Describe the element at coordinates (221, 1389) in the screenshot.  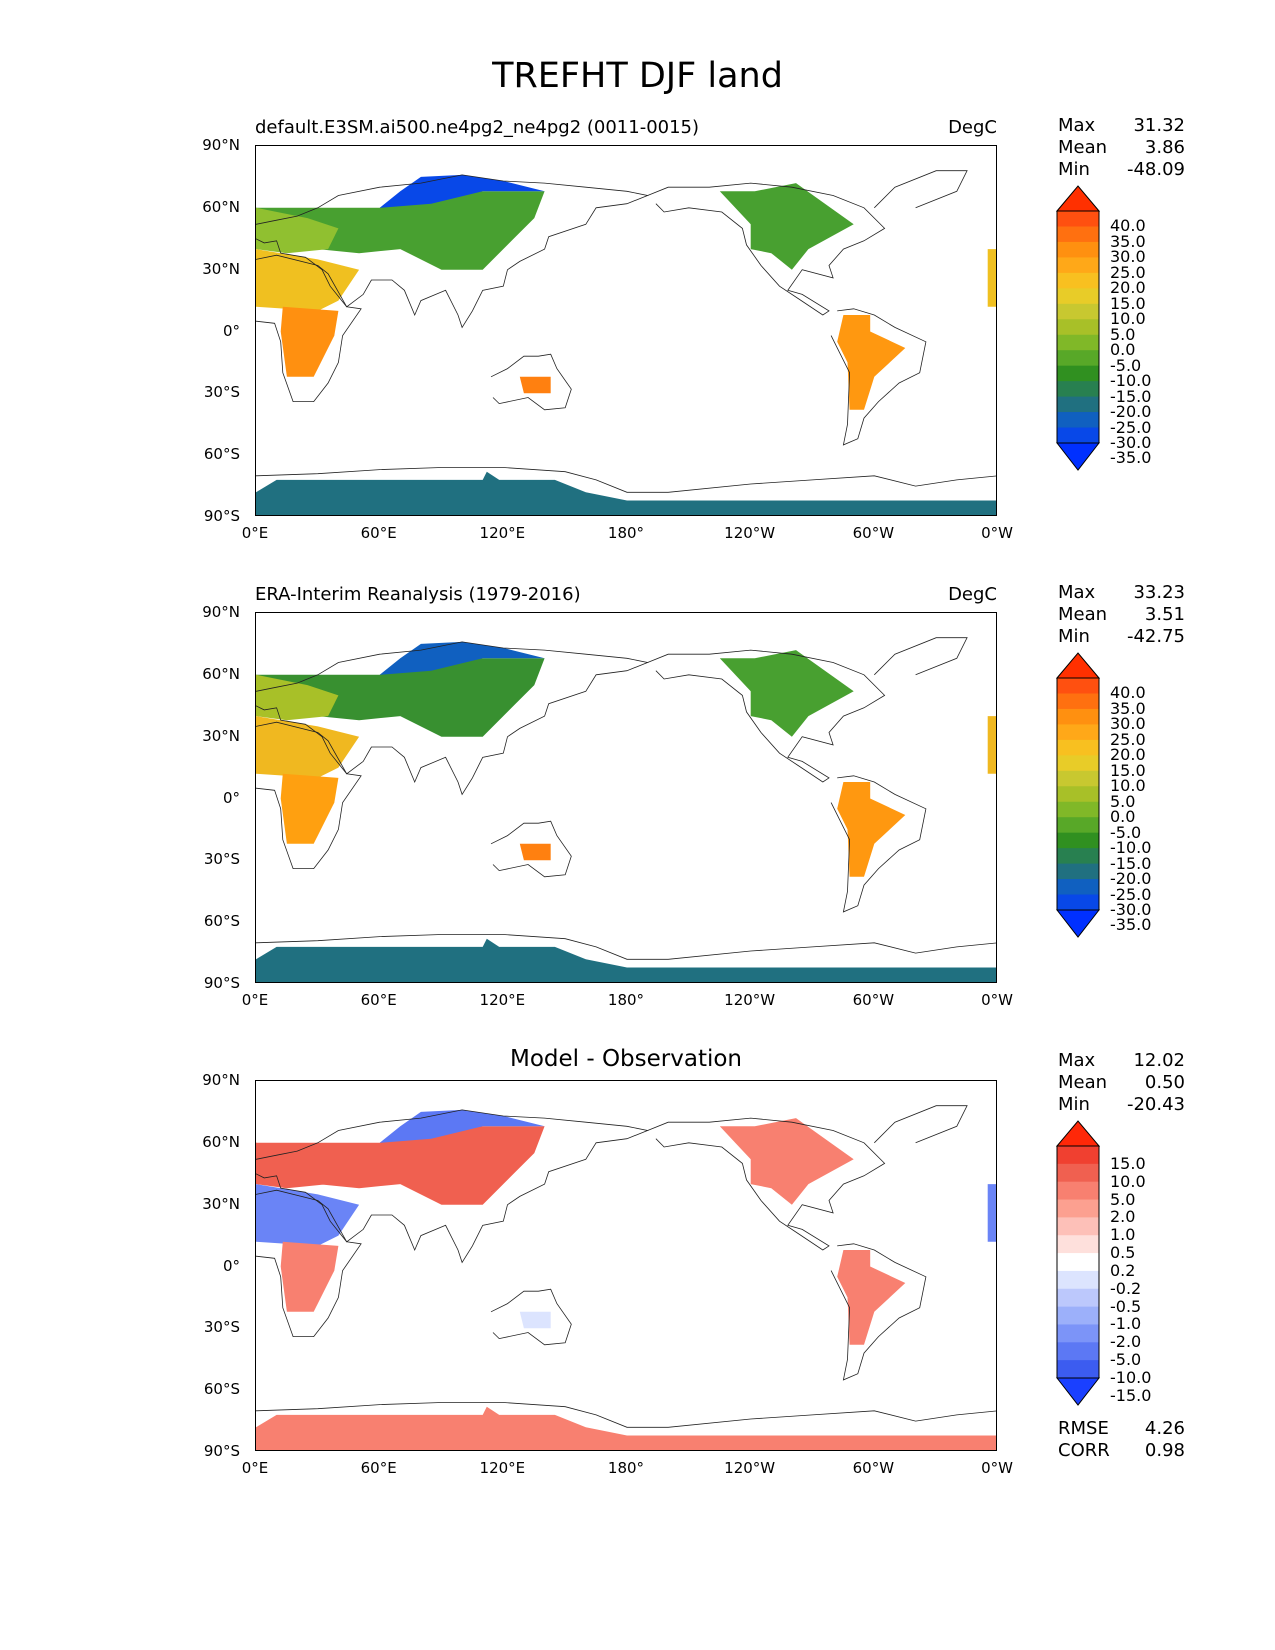
I see `y-tick-label: 60°S` at that location.